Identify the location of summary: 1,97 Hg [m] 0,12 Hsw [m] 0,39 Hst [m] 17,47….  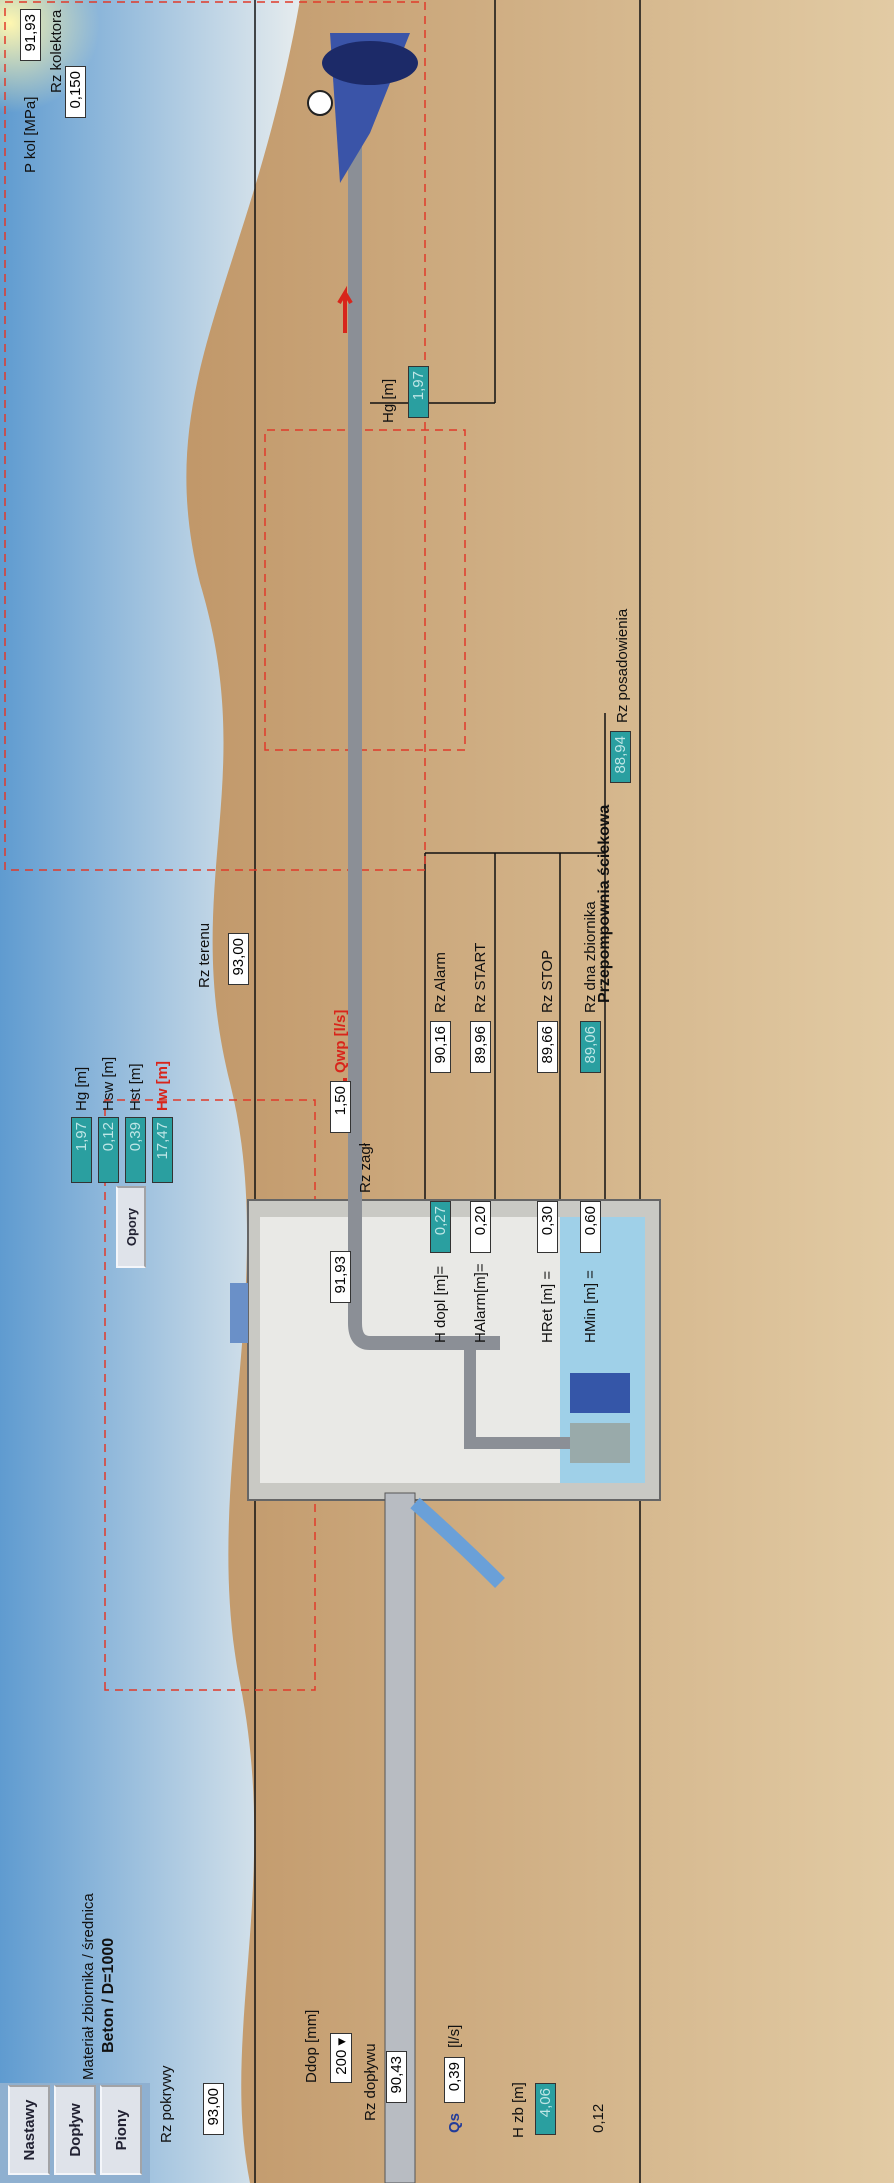
(122, 1120).